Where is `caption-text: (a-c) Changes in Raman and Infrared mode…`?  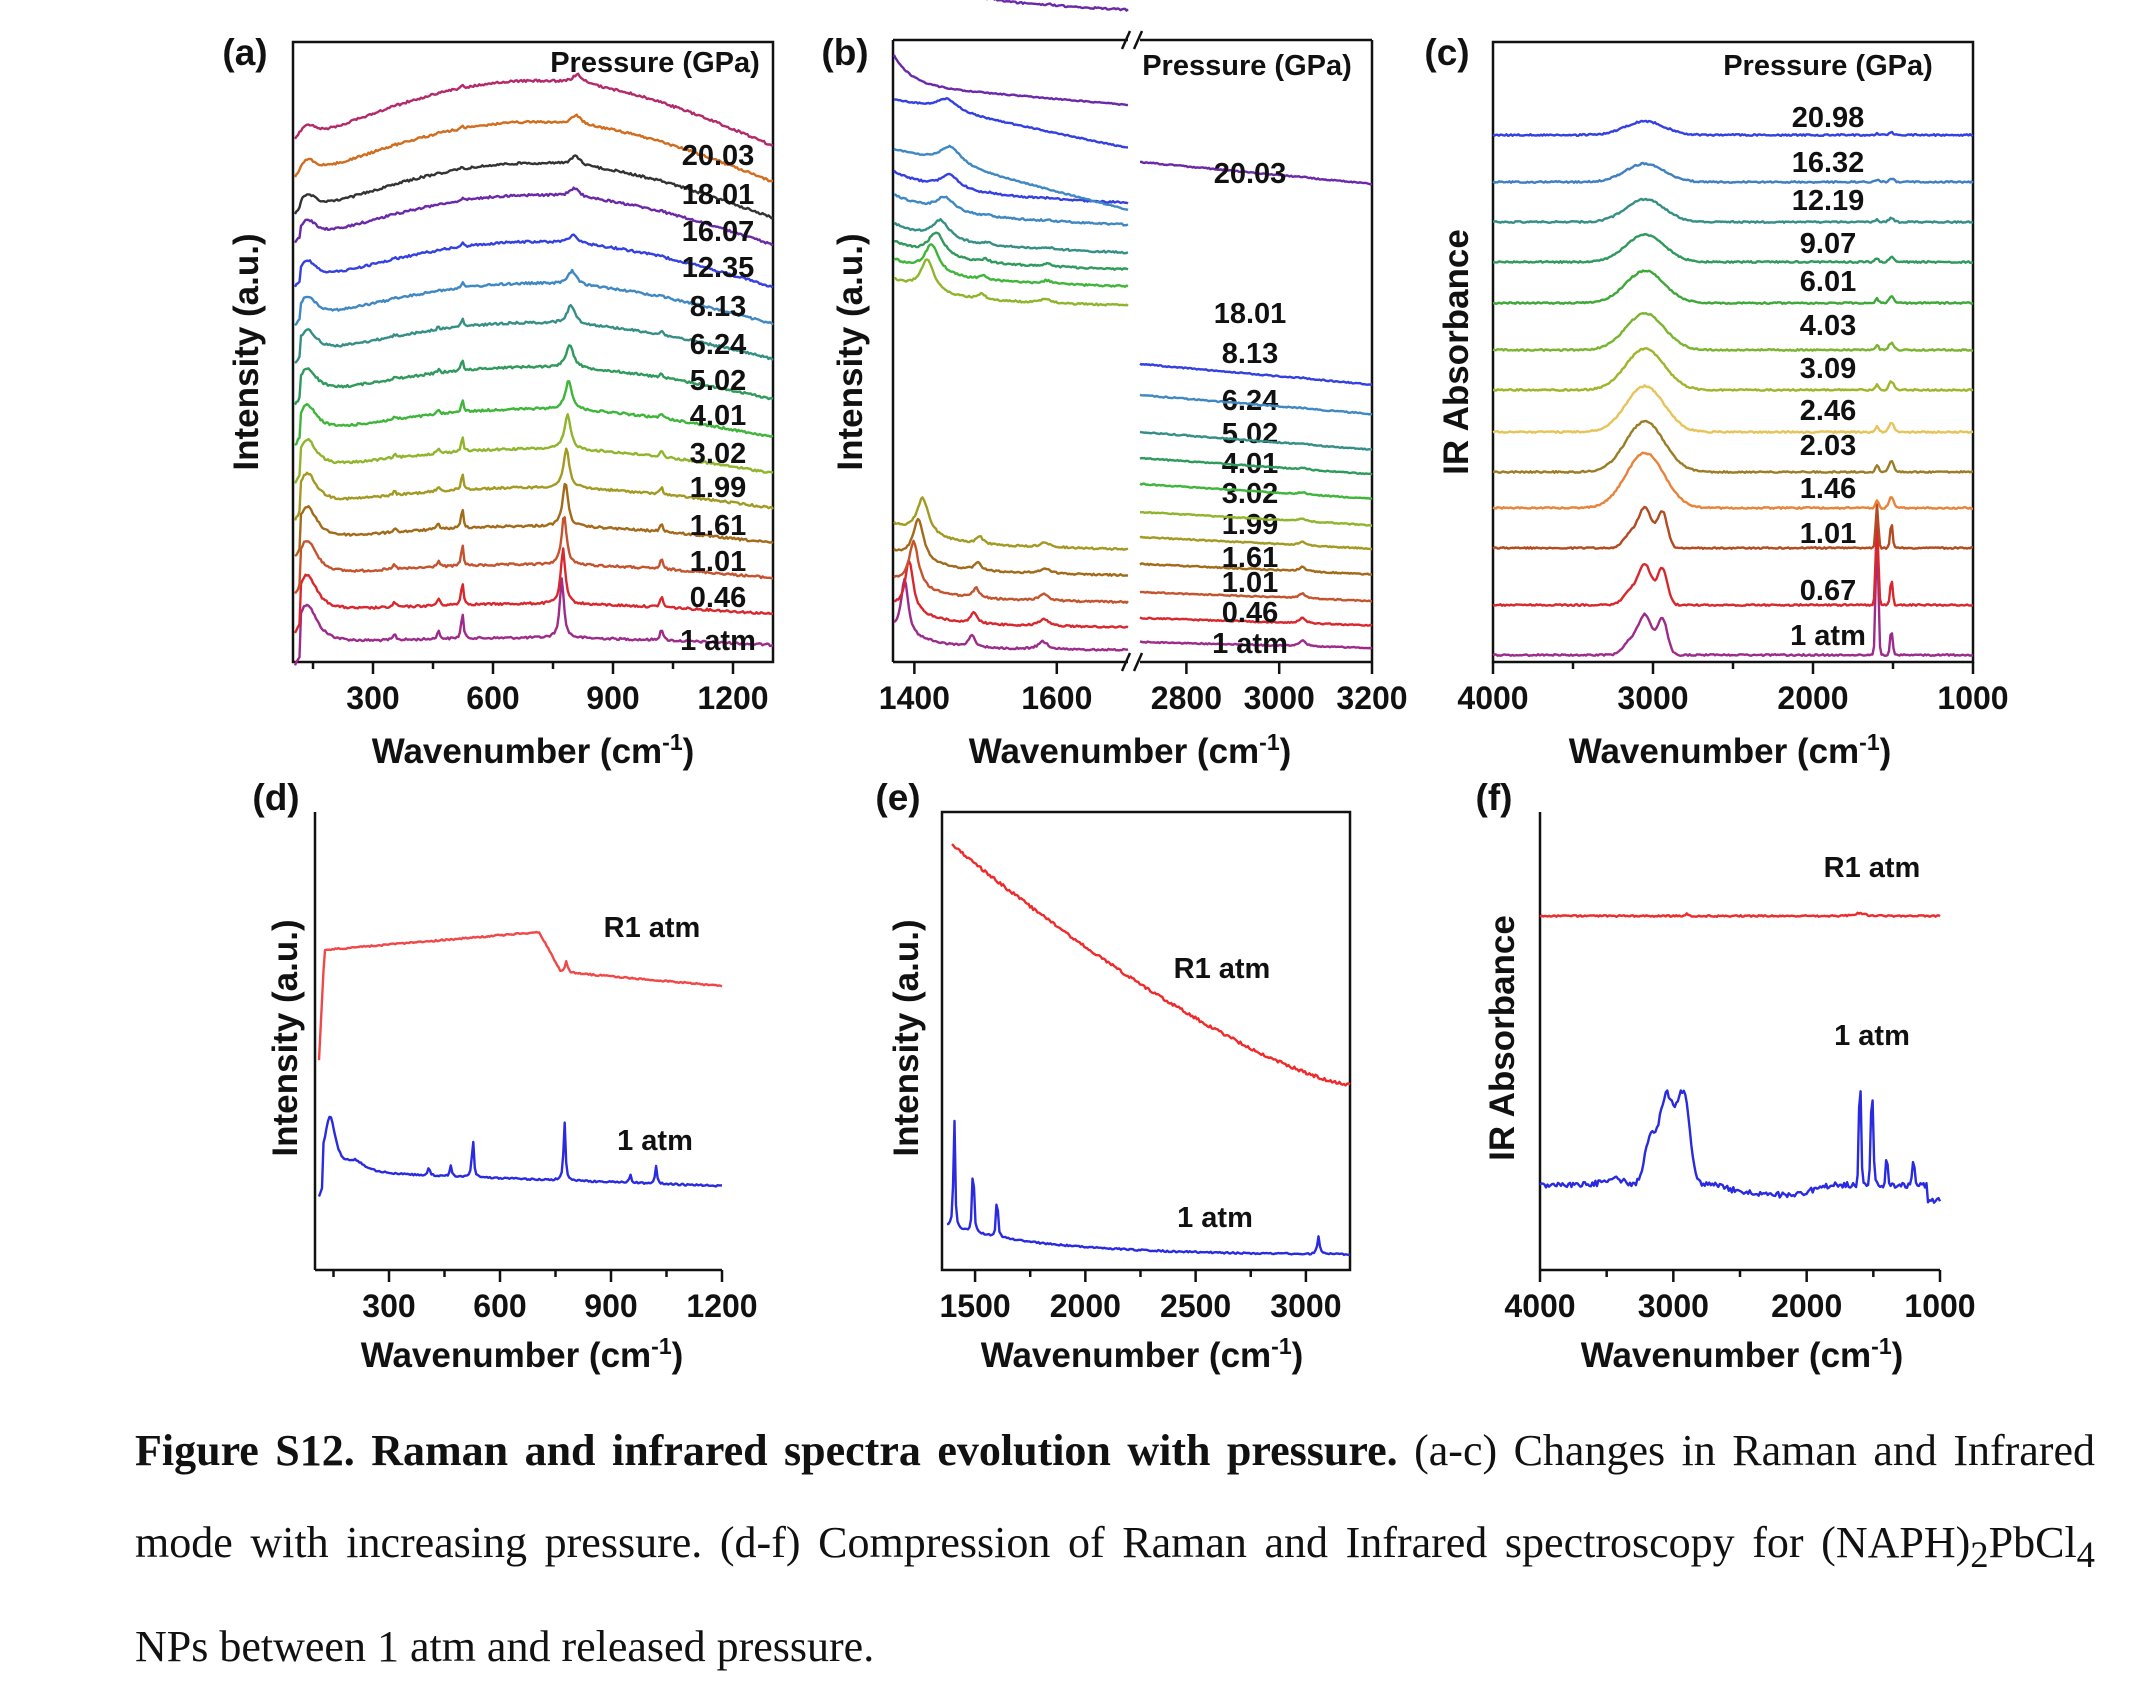
caption-text: (a-c) Changes in Raman and Infrared mode… is located at coordinates (1115, 1496).